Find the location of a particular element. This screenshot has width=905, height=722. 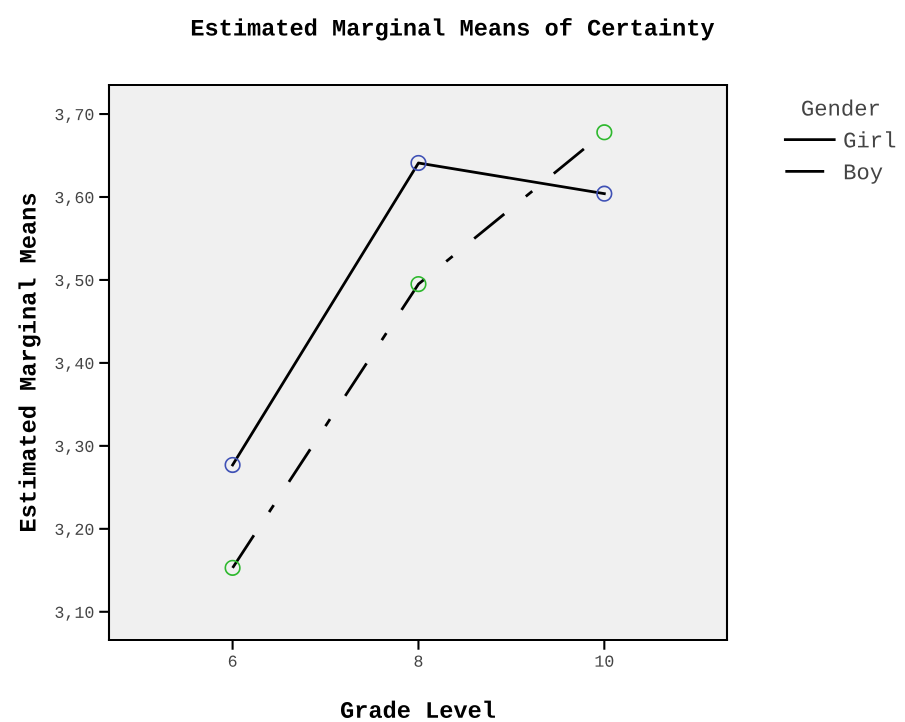

y-tick-label: 3,50 is located at coordinates (74, 281).